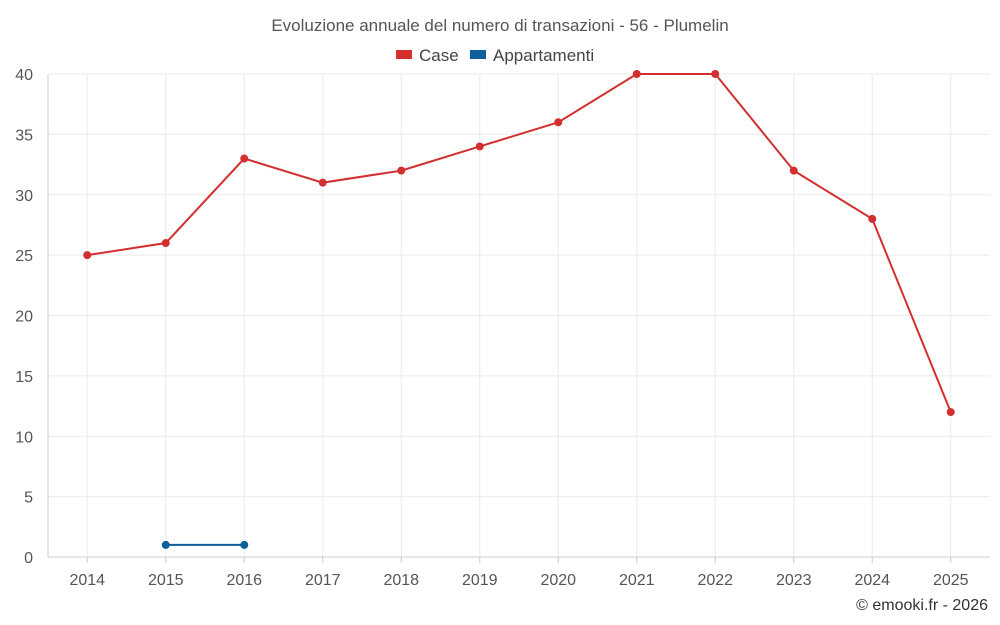  I want to click on chart-credit: © emooki.fr - 2026, so click(922, 605).